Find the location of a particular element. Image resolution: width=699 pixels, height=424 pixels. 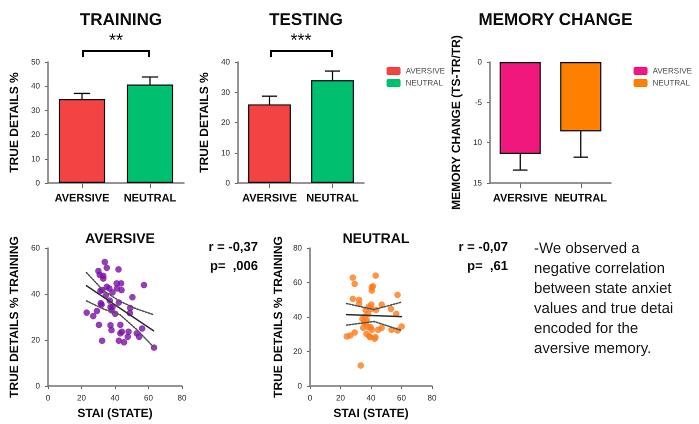

chart-title: MEMORY CHANGE is located at coordinates (555, 19).